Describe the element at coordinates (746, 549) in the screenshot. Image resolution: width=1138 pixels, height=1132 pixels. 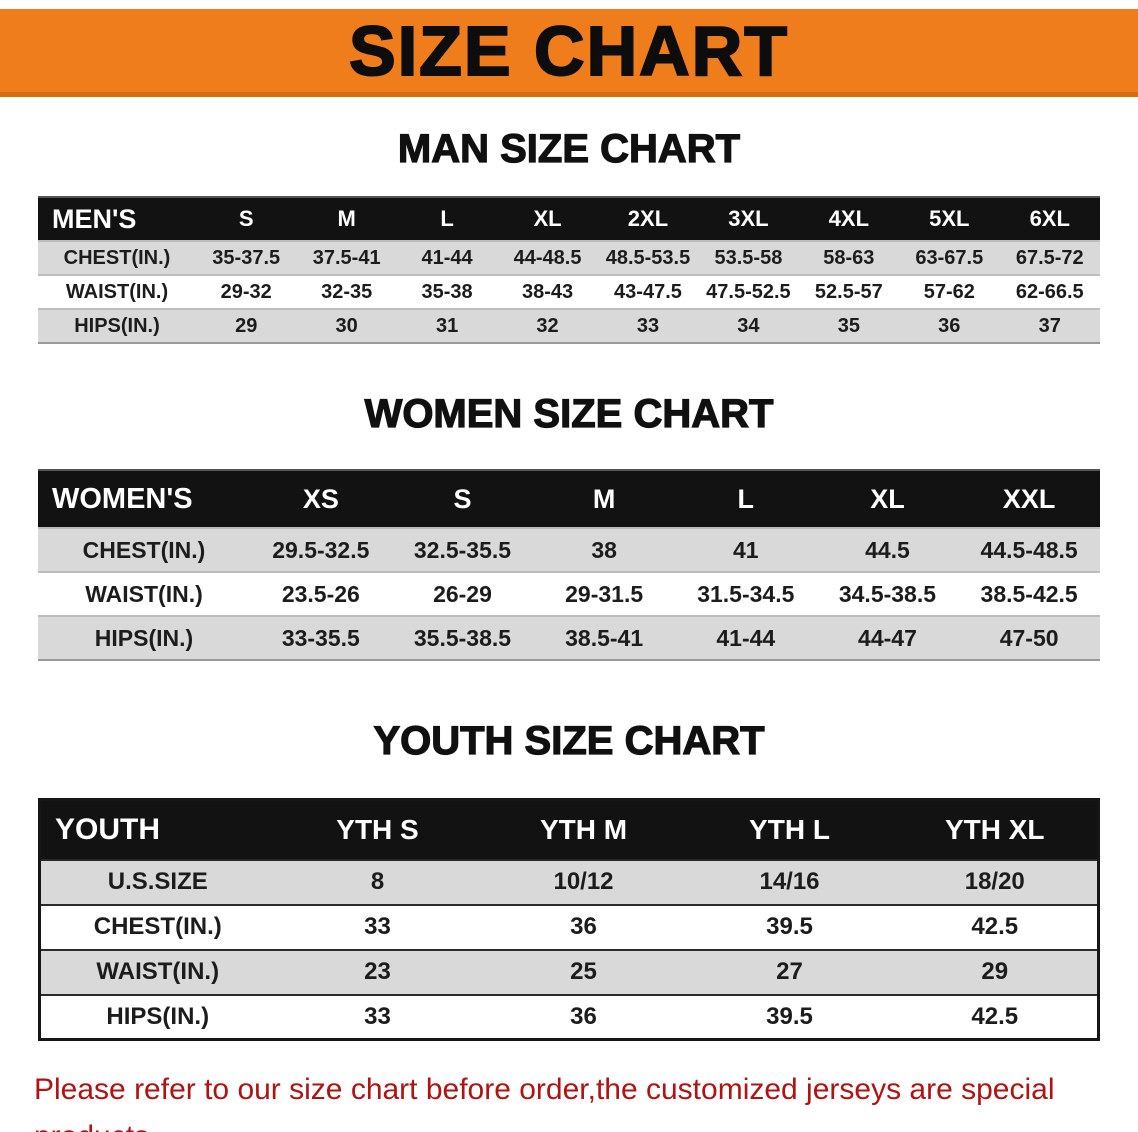
I see `size-value: 41` at that location.